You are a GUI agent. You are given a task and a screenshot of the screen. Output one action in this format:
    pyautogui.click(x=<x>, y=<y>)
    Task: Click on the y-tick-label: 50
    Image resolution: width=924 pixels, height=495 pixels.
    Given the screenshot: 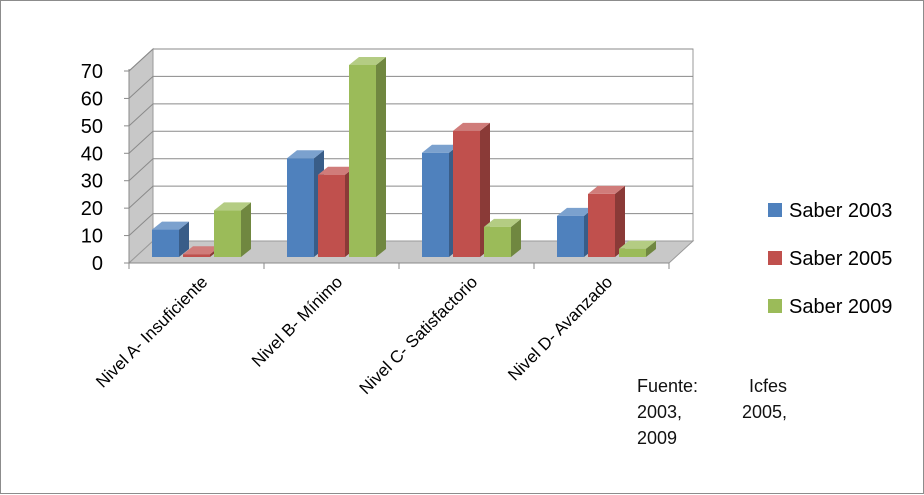 What is the action you would take?
    pyautogui.click(x=92, y=127)
    